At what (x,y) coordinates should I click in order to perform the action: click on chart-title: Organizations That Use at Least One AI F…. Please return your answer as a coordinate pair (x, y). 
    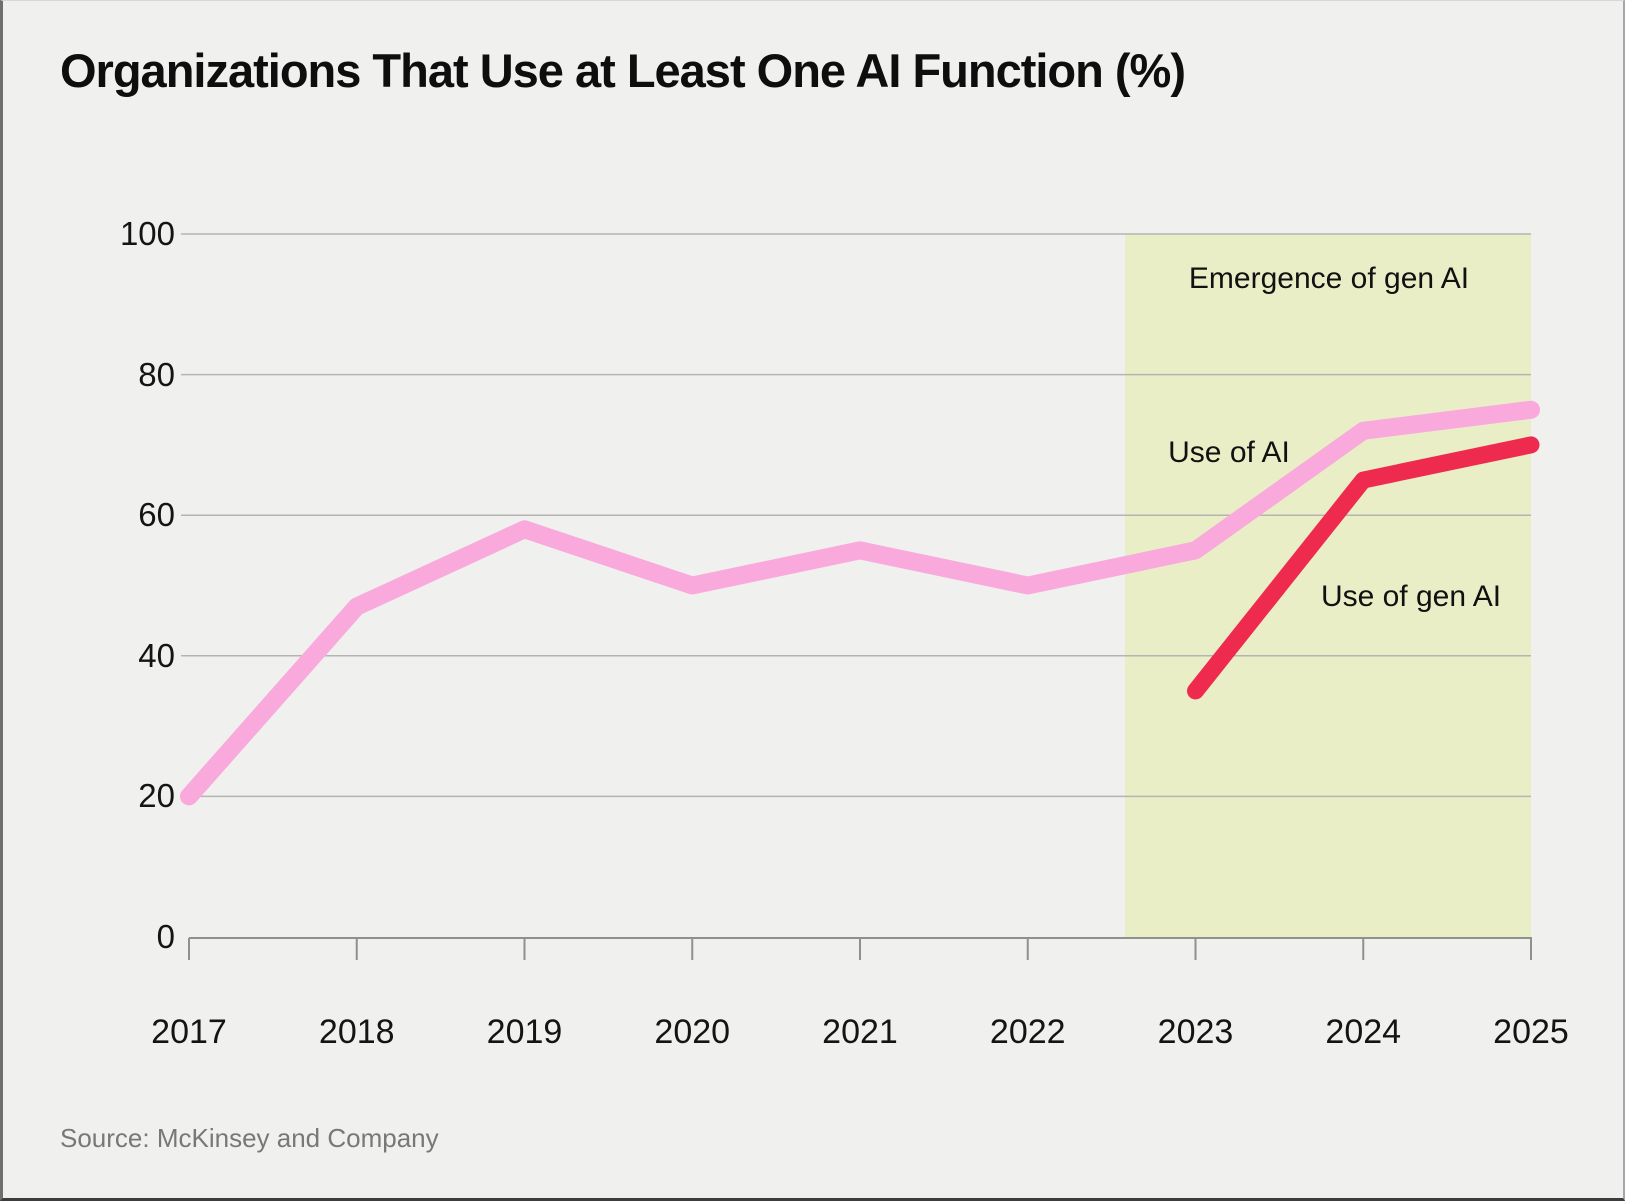
    Looking at the image, I should click on (623, 70).